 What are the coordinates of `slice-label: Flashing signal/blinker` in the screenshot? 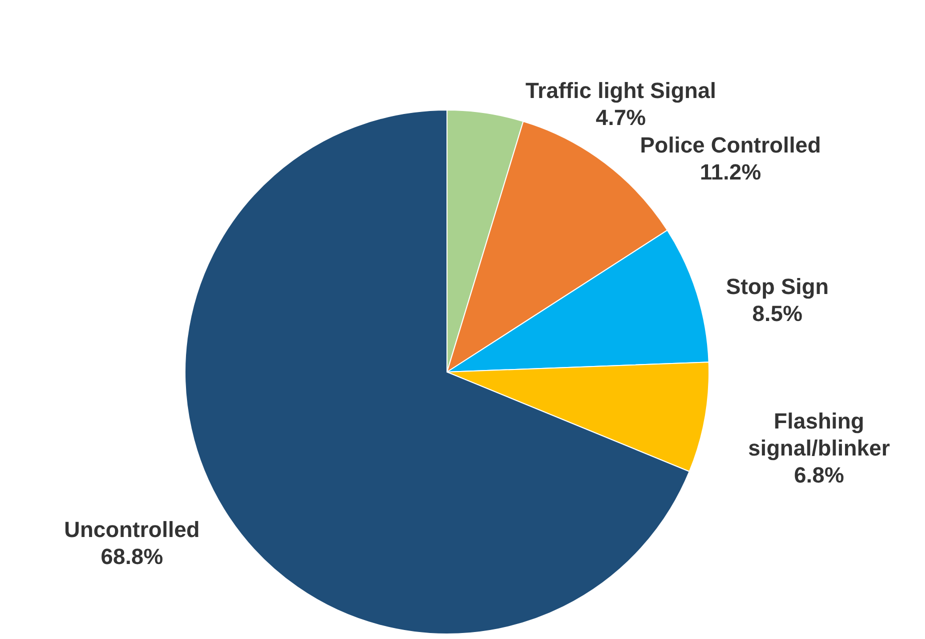 It's located at (819, 434).